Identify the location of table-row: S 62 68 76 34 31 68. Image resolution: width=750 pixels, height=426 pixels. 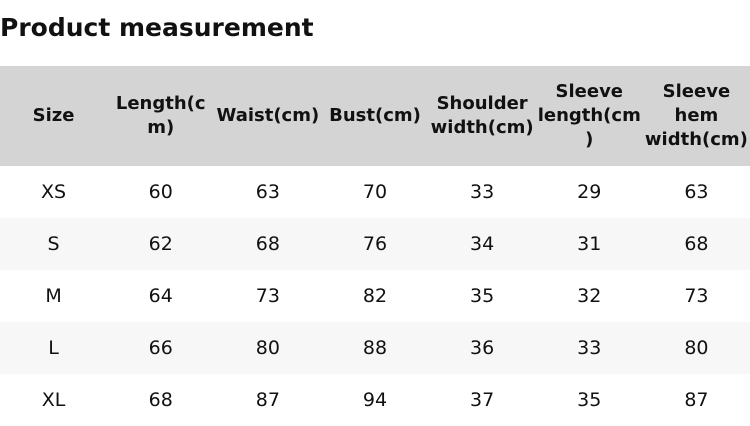
(375, 244).